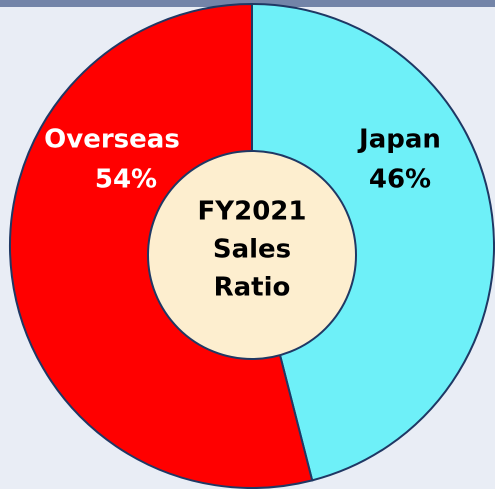  Describe the element at coordinates (126, 180) in the screenshot. I see `slice-value: 54%` at that location.